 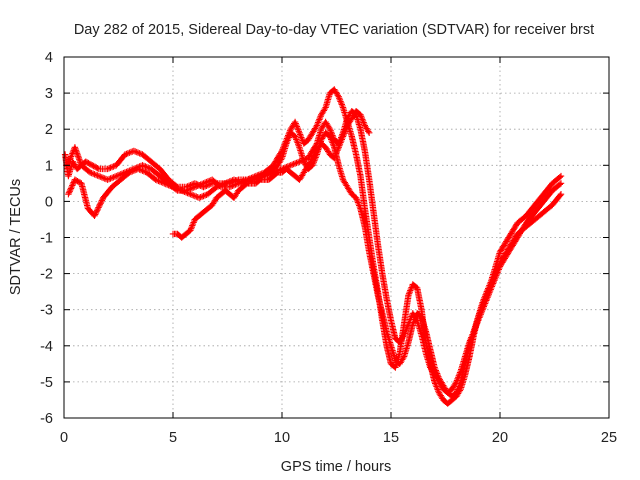 What do you see at coordinates (46, 383) in the screenshot?
I see `y-tick-label: -5` at bounding box center [46, 383].